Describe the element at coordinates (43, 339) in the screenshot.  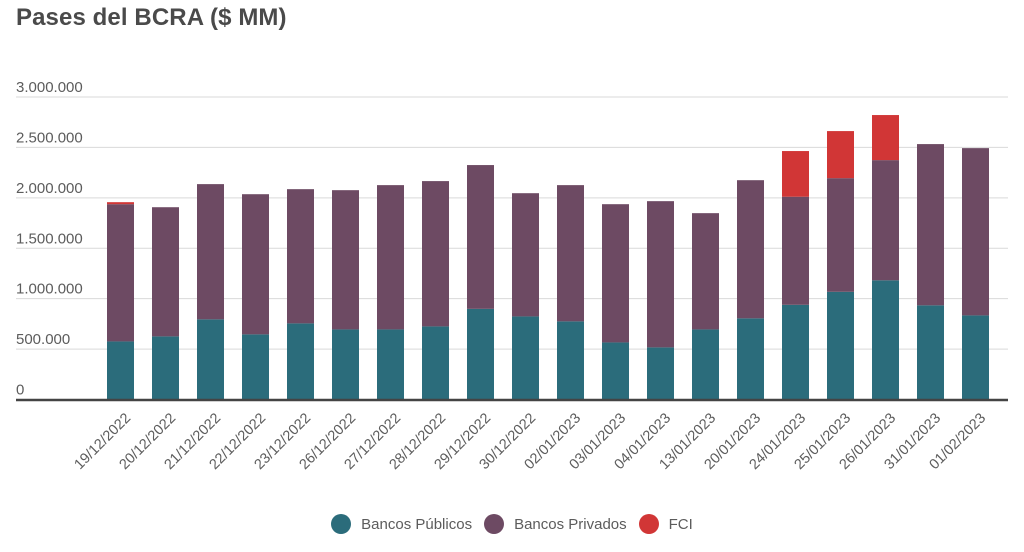
I see `y-tick-label: 500.000` at that location.